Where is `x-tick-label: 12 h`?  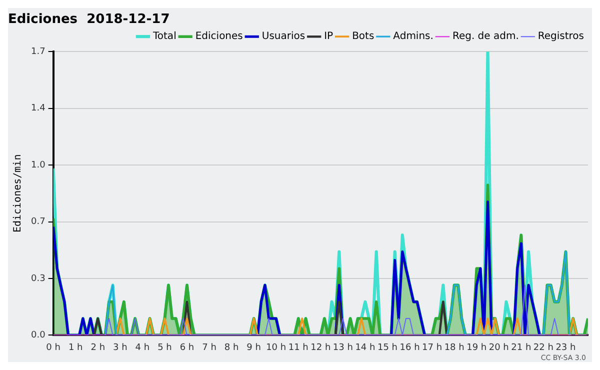
x-tick-label: 12 h is located at coordinates (320, 347).